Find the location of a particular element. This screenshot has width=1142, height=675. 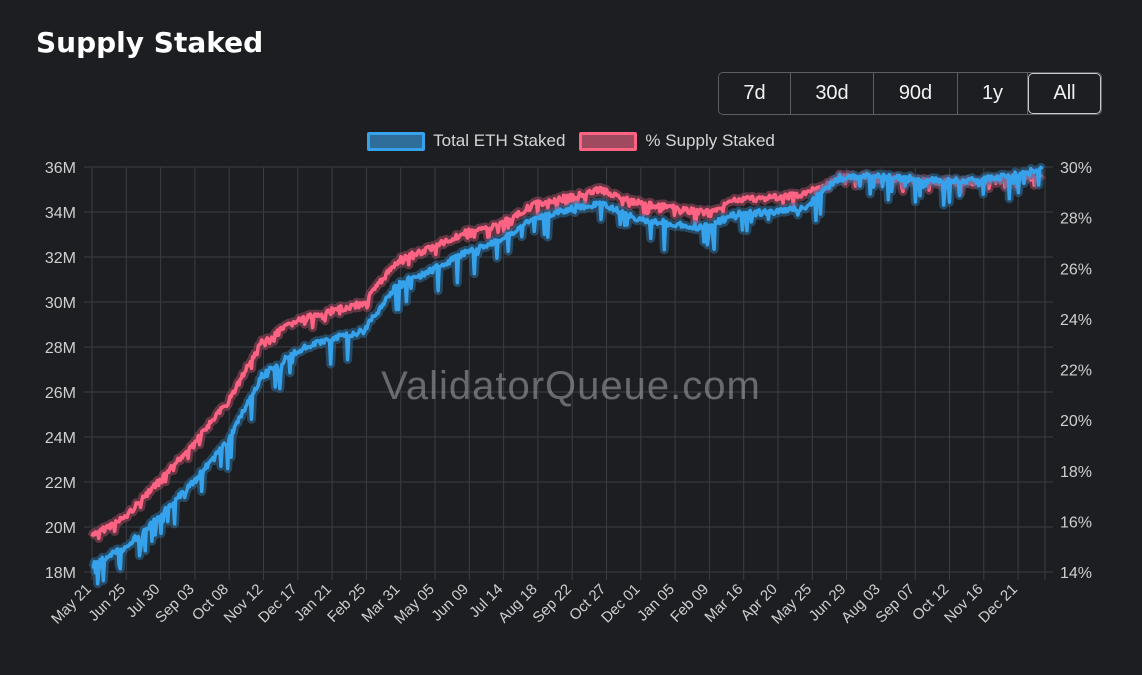

legend-swatch-pct-staked is located at coordinates (608, 141).